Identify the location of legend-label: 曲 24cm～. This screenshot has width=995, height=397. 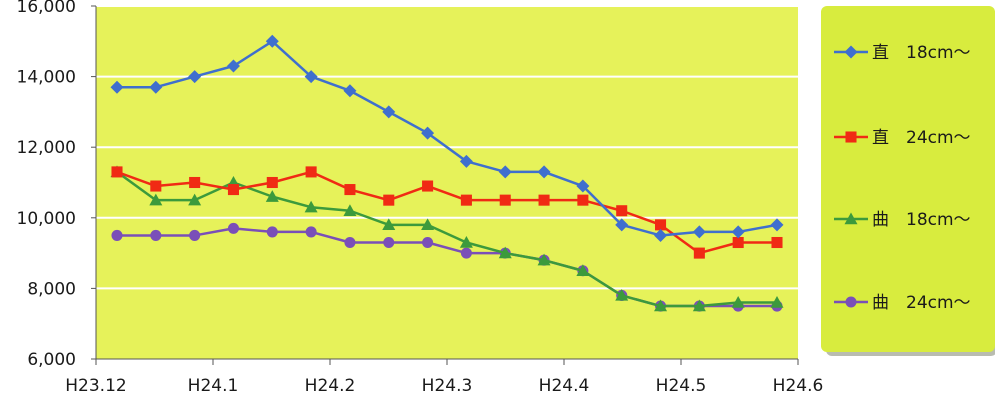
(921, 303).